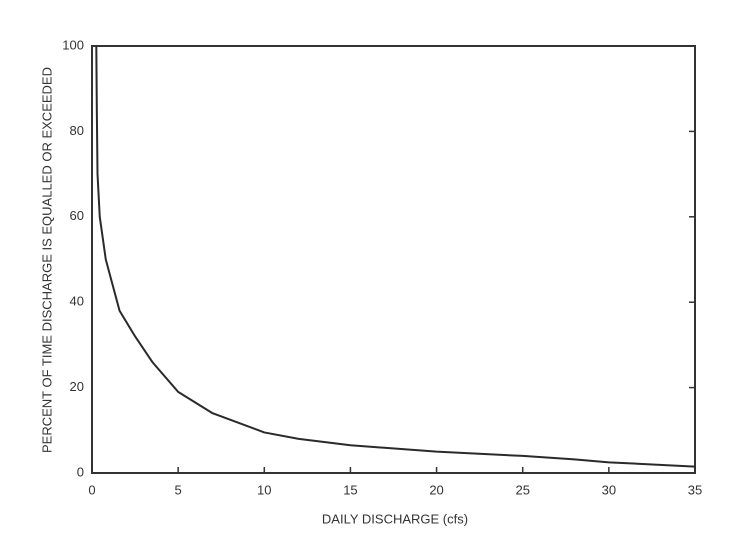  Describe the element at coordinates (395, 518) in the screenshot. I see `x-axis-label: DAILY DISCHARGE (cfs)` at that location.